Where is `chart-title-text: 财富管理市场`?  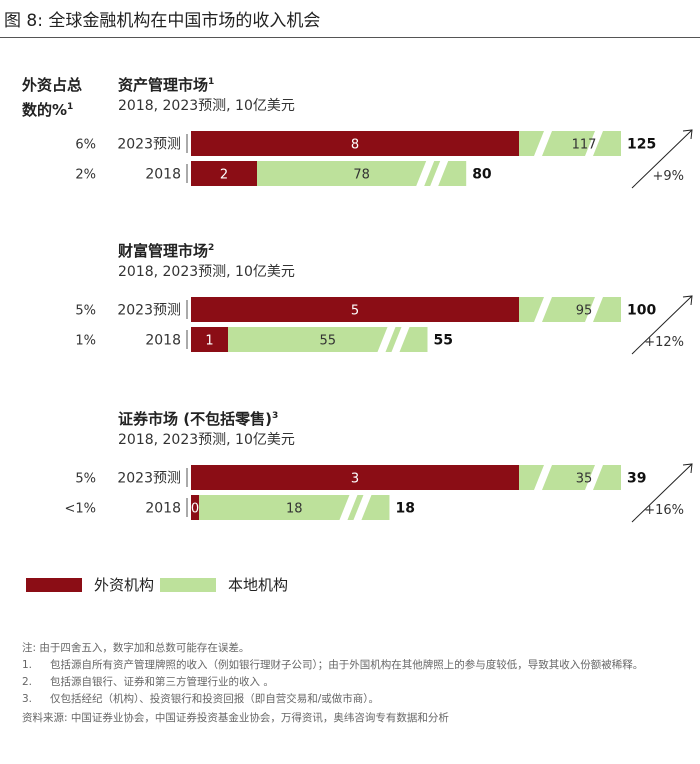
chart-title-text: 财富管理市场 is located at coordinates (163, 251).